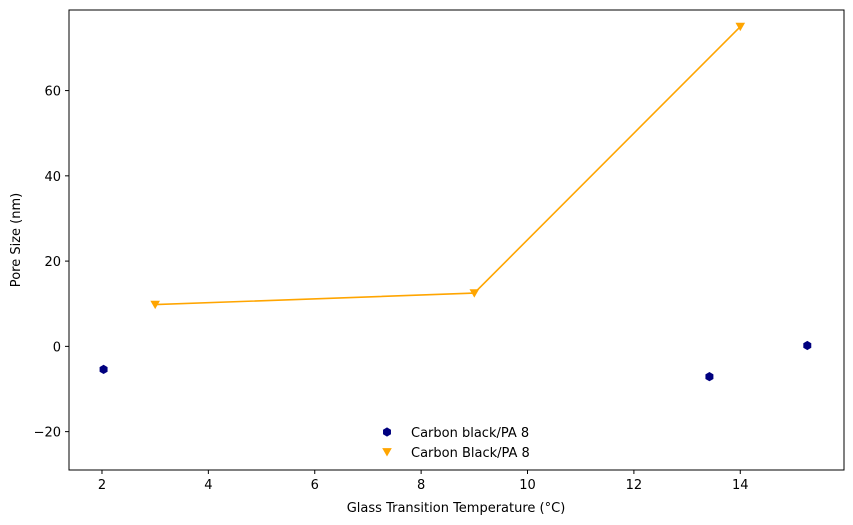 Image resolution: width=853 pixels, height=525 pixels. Describe the element at coordinates (470, 433) in the screenshot. I see `legend-label-series-1: Carbon black/PA 8` at that location.